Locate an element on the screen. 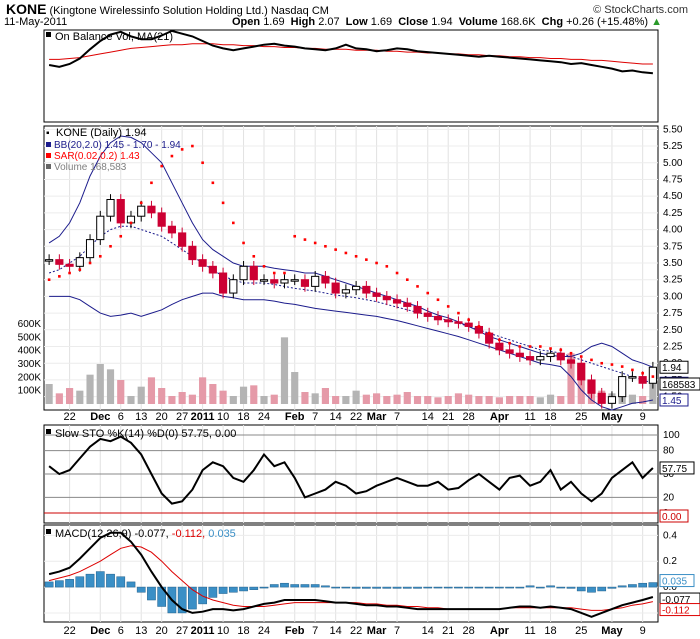  macd-panel-frame is located at coordinates (351, 573).